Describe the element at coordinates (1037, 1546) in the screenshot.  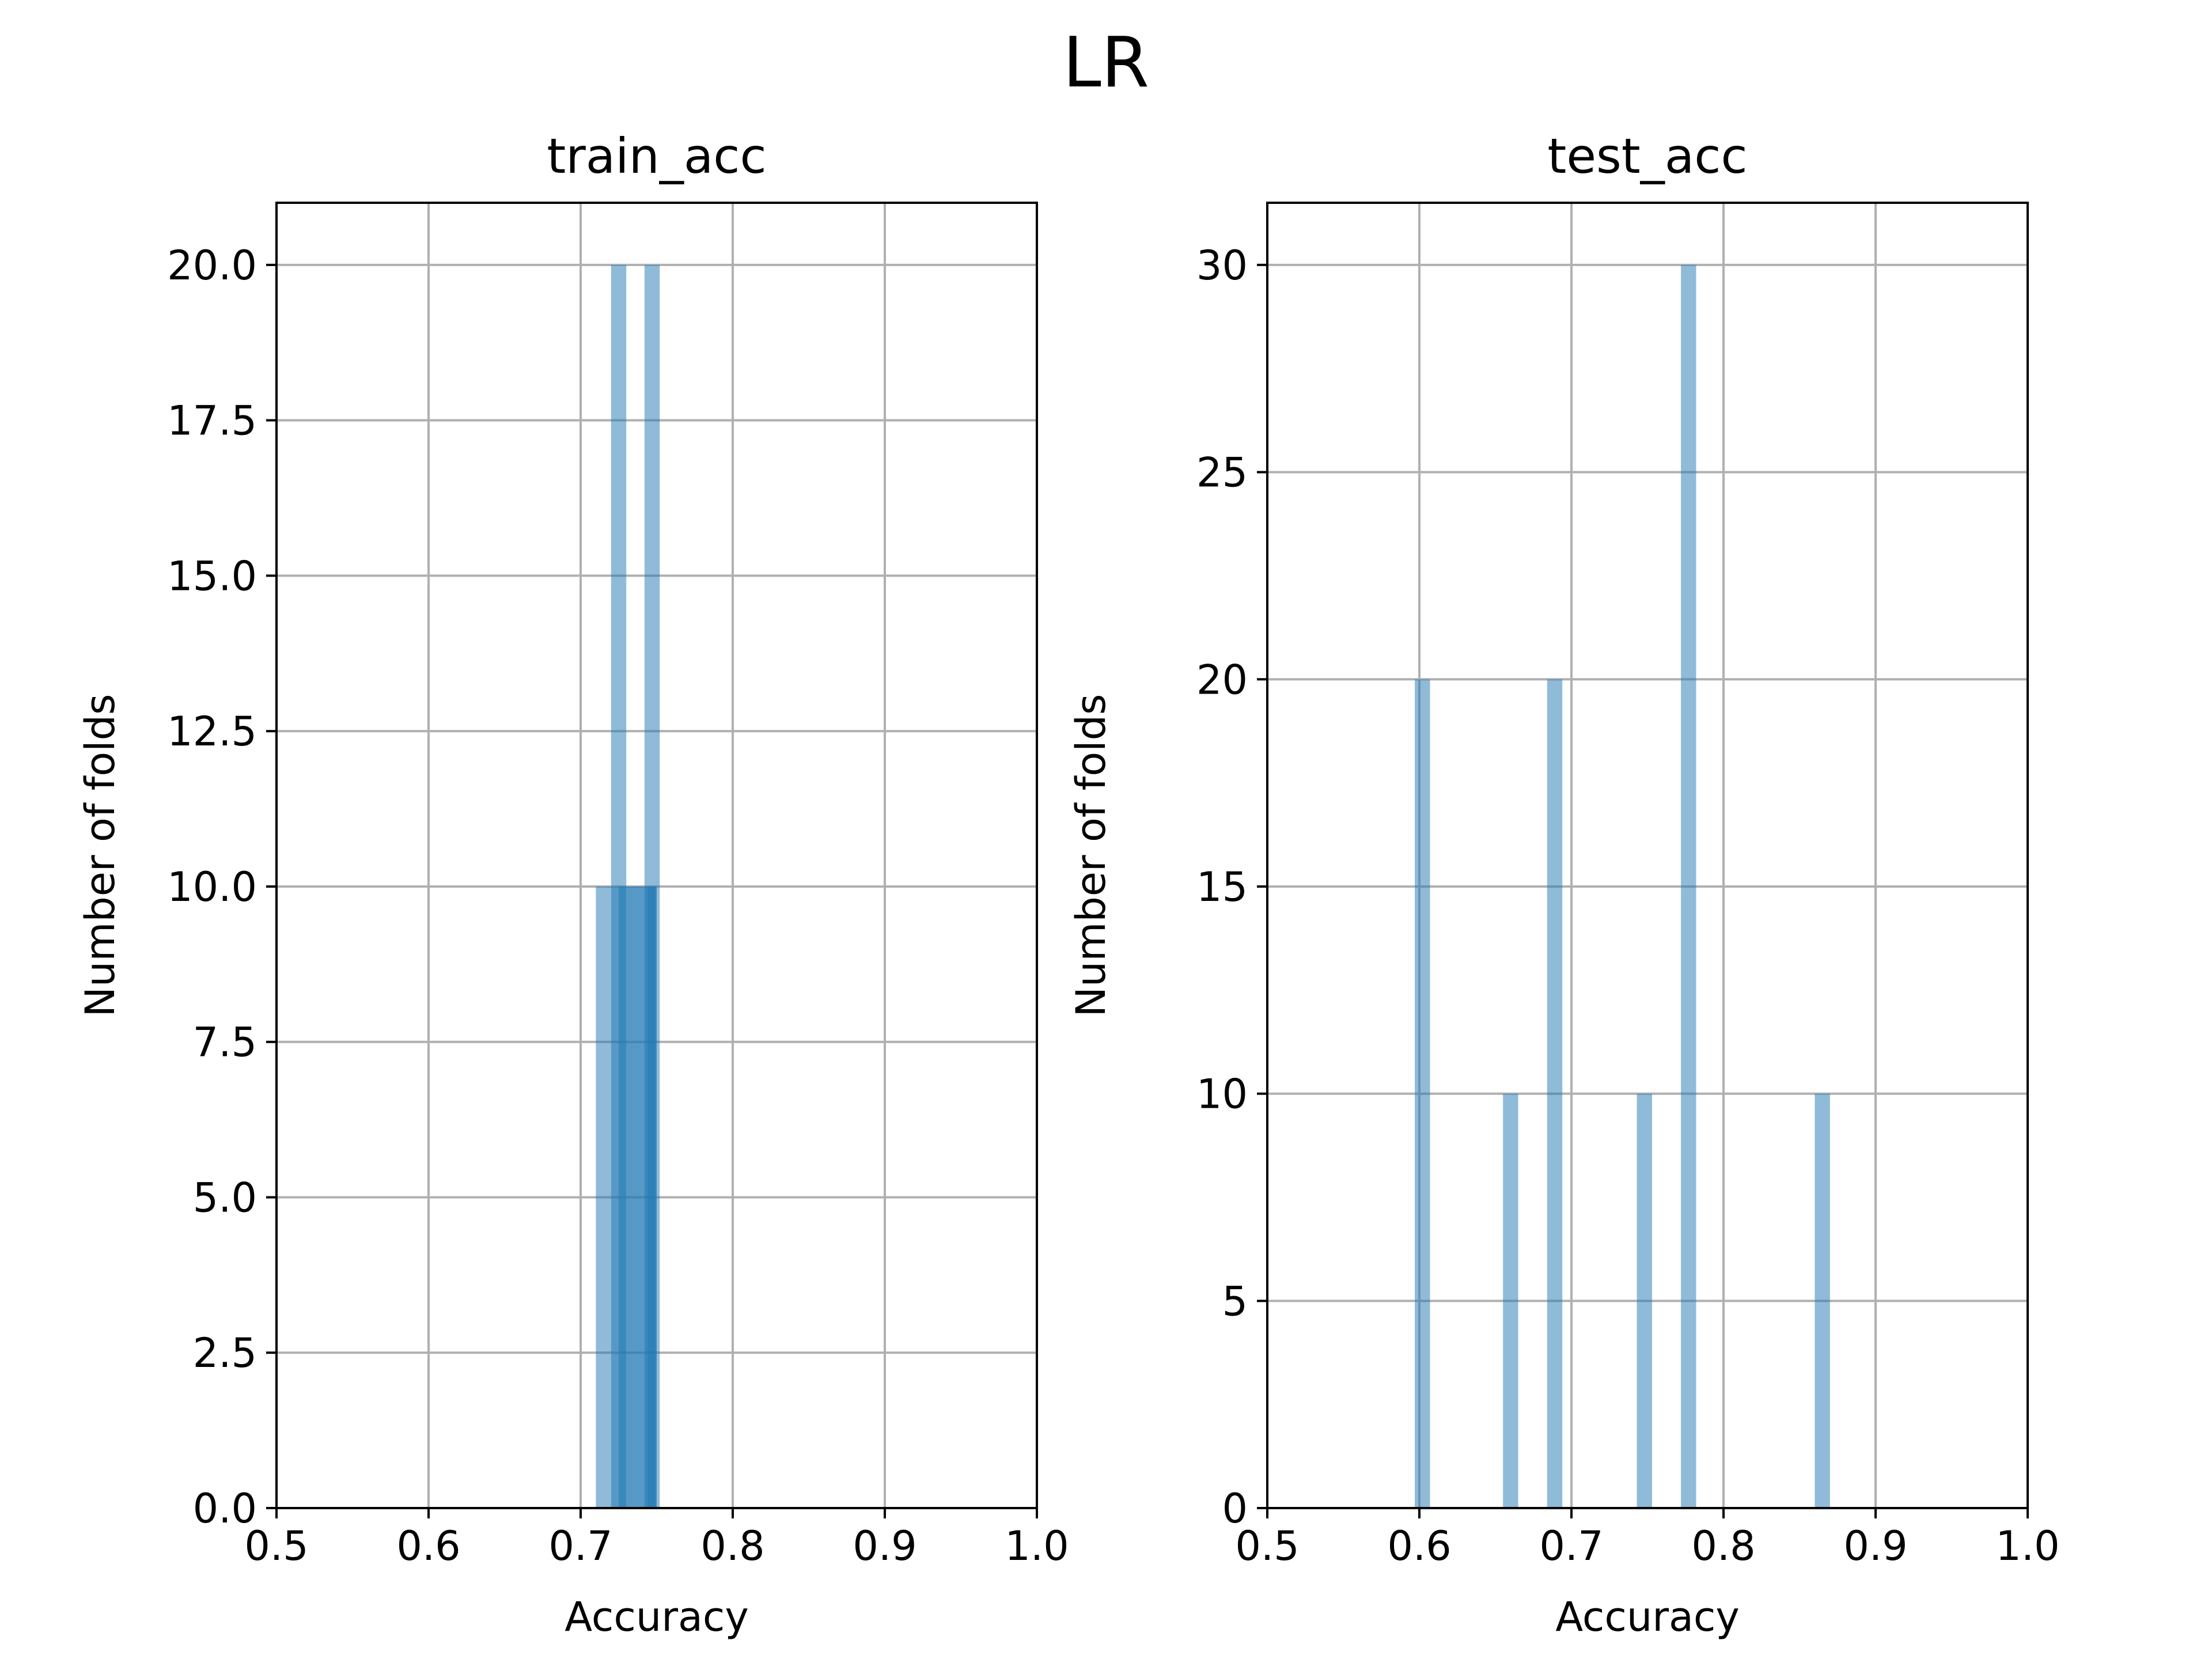
I see `train-acc-x-tick-label-5: 1.0` at that location.